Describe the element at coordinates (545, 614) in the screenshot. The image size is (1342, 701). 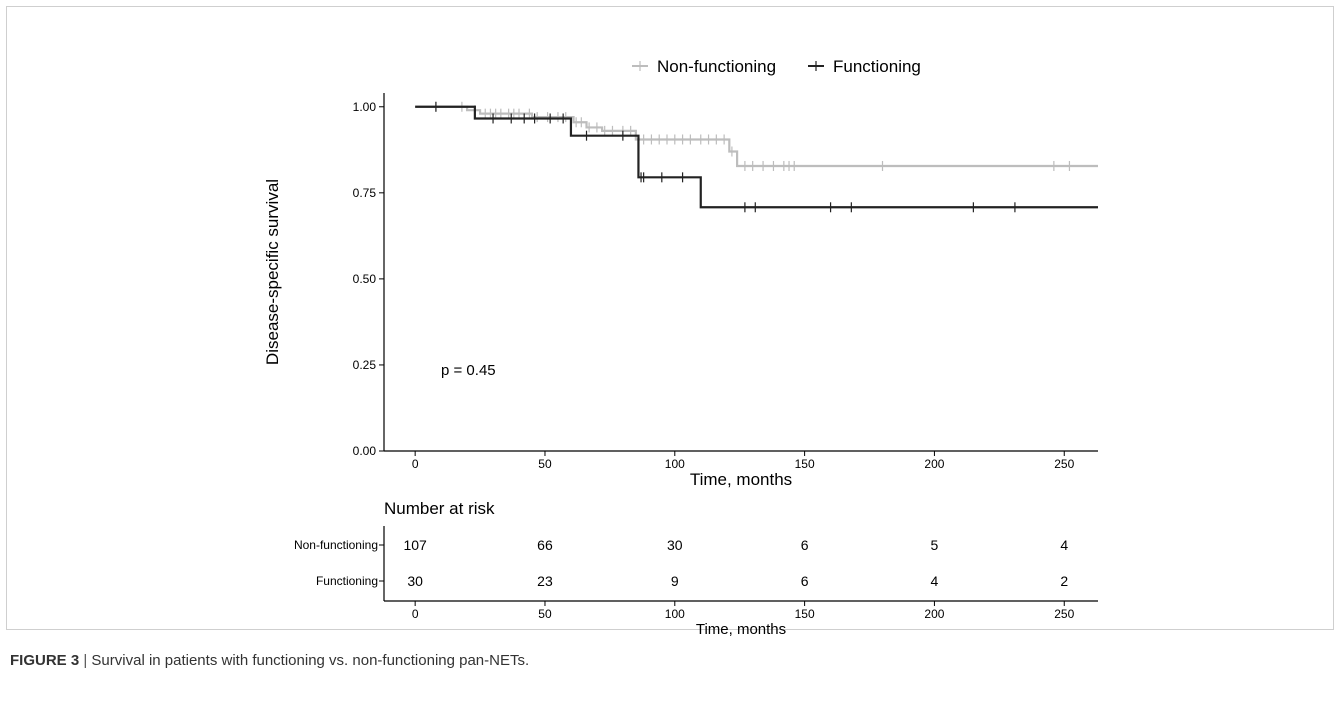
I see `risk-x-tick-label: 50` at that location.